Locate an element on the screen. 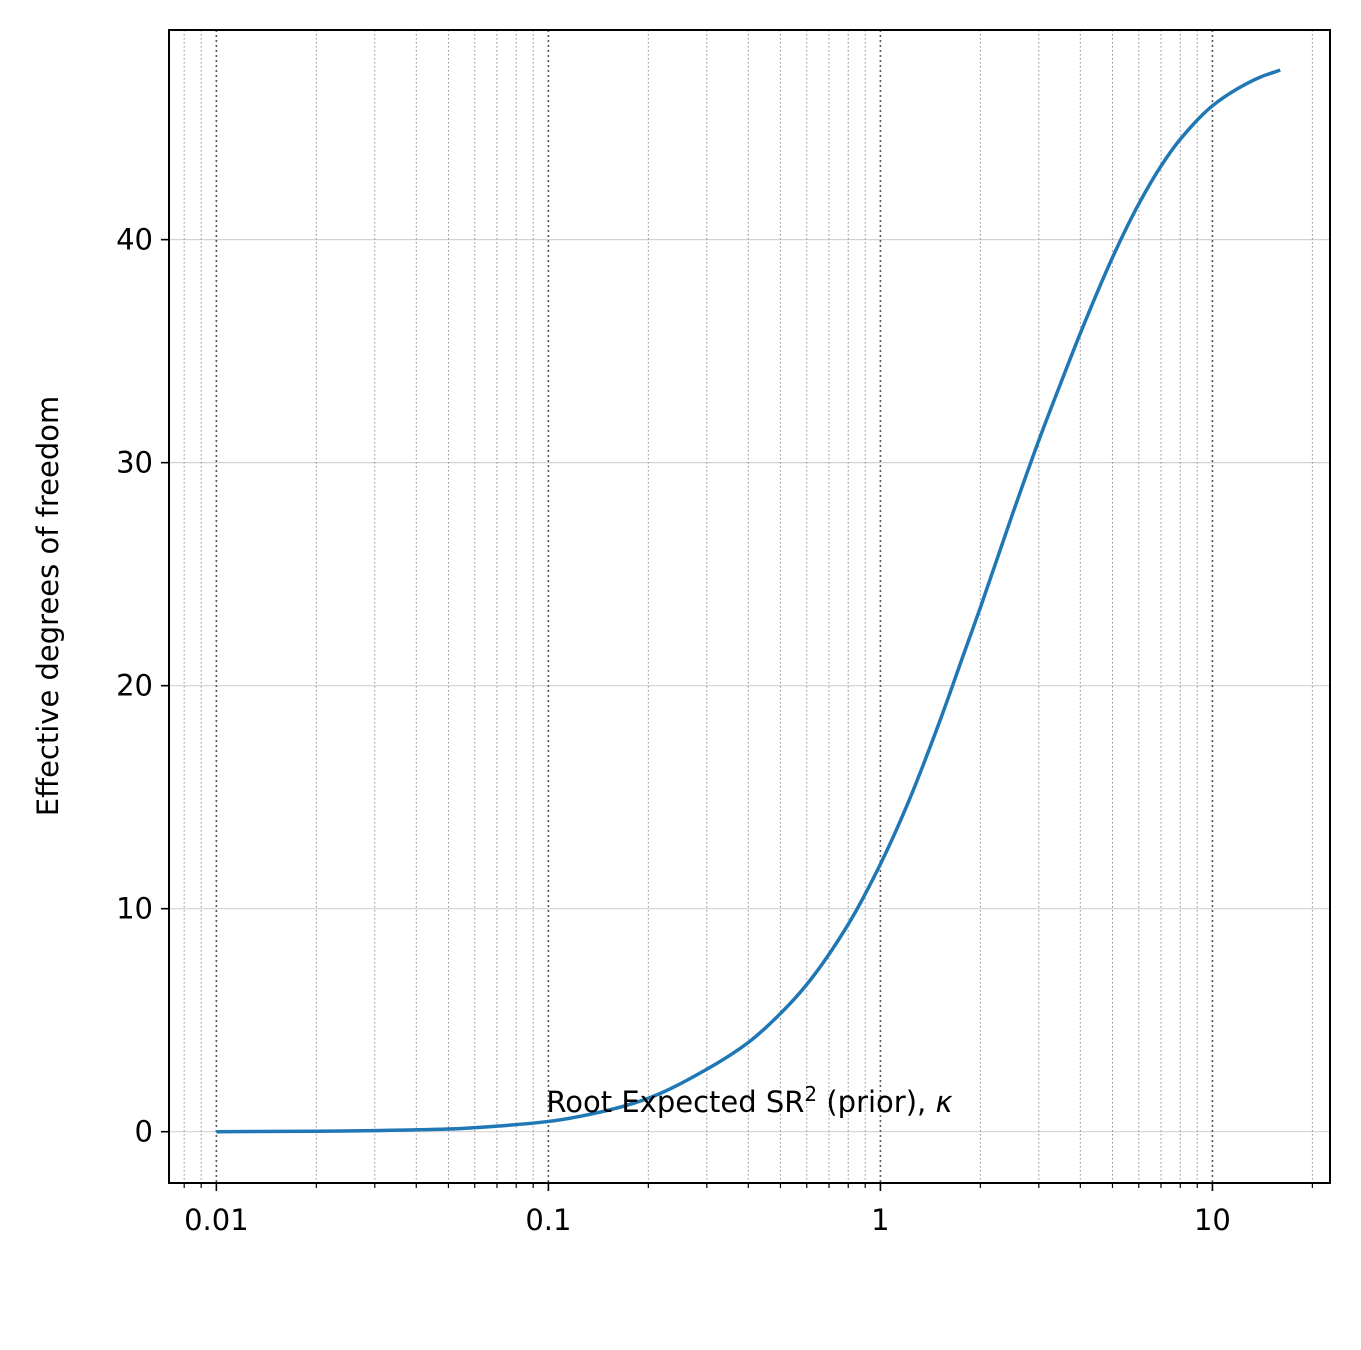 Image resolution: width=1361 pixels, height=1350 pixels. x-axis-label-sup: 2 is located at coordinates (810, 1094).